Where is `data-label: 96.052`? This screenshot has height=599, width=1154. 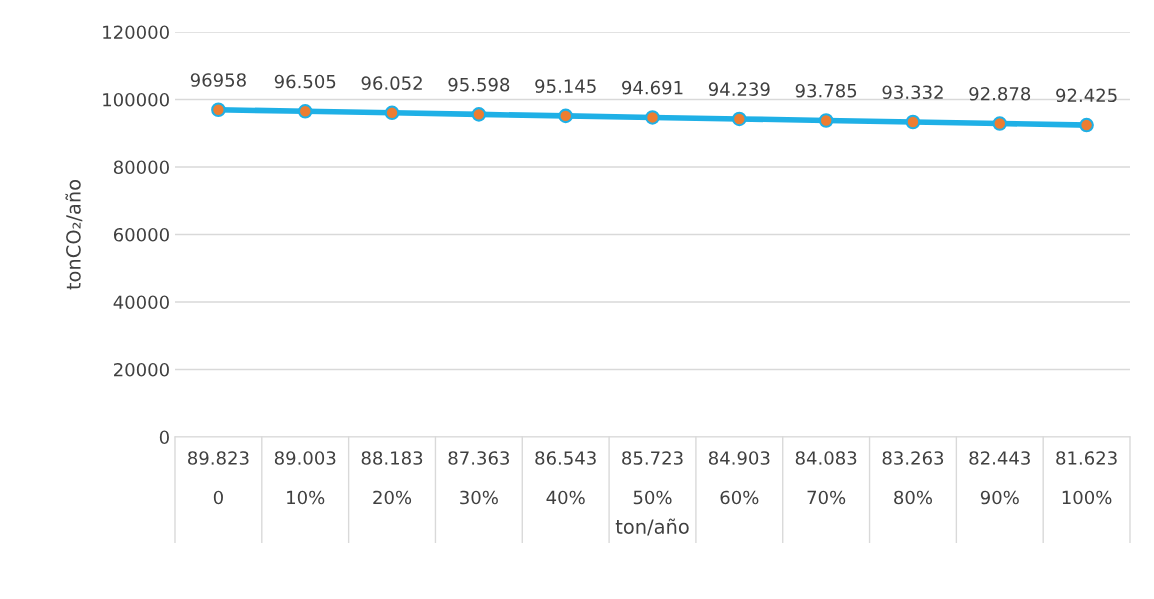 data-label: 96.052 is located at coordinates (391, 83).